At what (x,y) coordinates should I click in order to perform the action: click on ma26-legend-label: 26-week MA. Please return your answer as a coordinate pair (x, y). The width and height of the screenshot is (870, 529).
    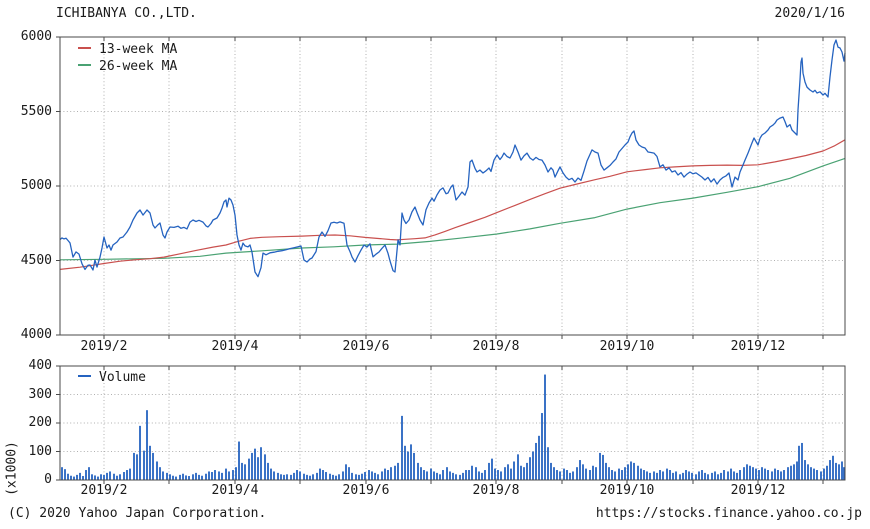
    Looking at the image, I should click on (138, 66).